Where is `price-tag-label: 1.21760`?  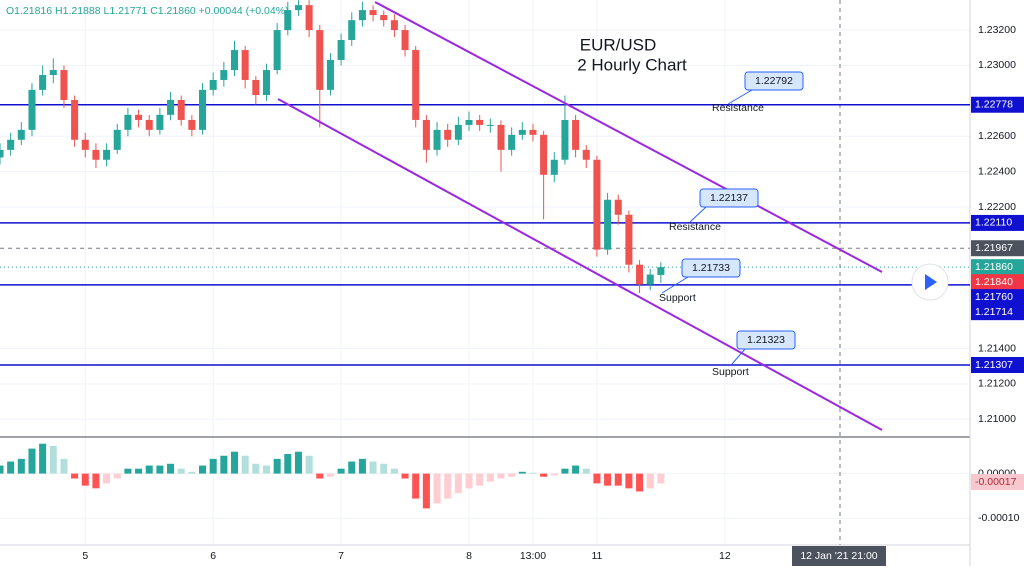
price-tag-label: 1.21760 is located at coordinates (994, 297).